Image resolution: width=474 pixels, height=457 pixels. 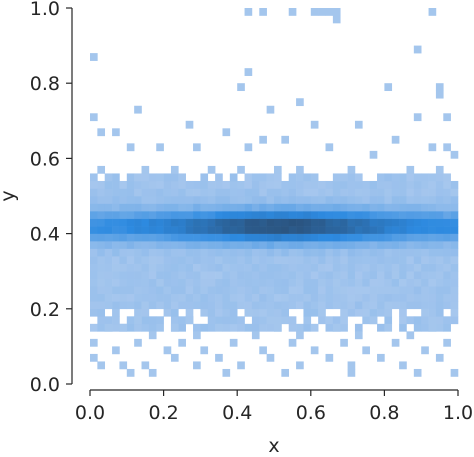 I want to click on x-tick-label: 0.6, so click(x=311, y=413).